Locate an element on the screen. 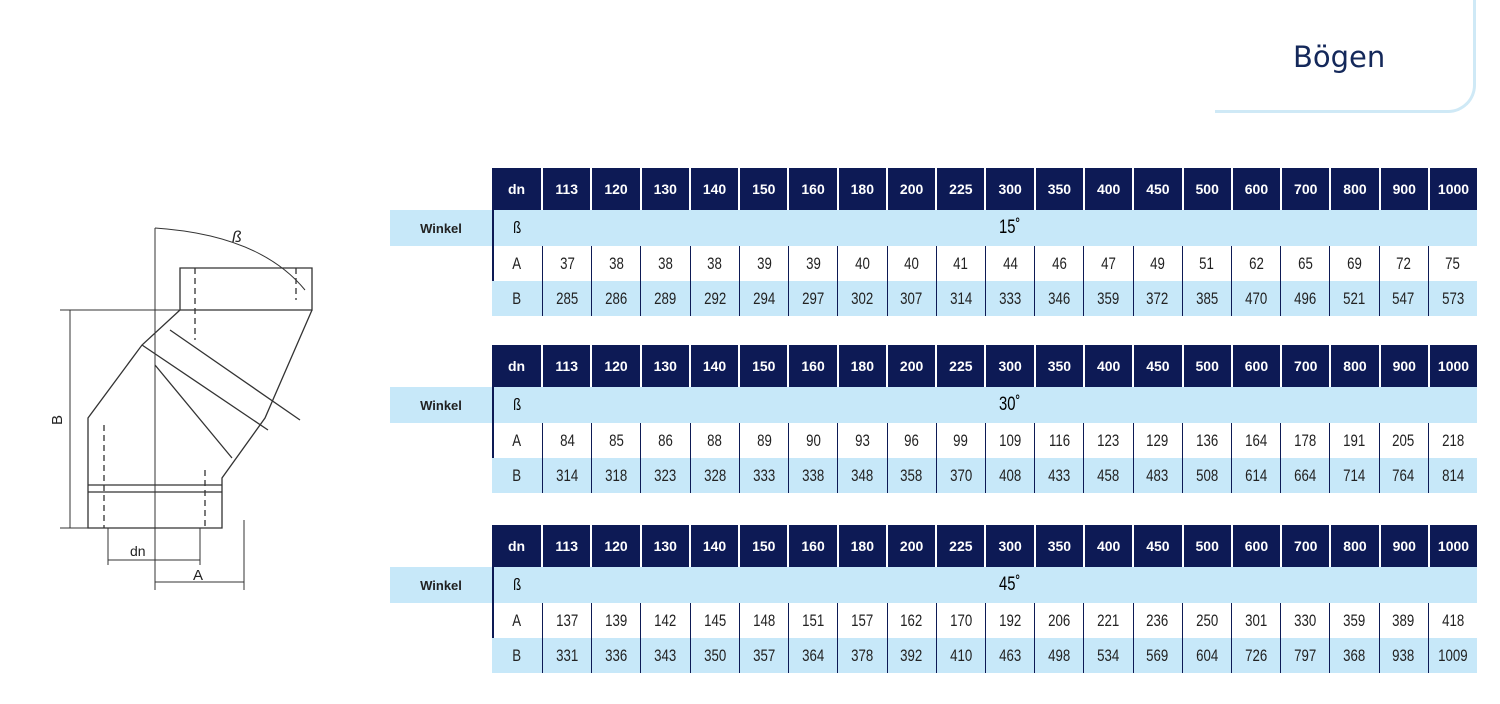  table-cell: 297 is located at coordinates (813, 298).